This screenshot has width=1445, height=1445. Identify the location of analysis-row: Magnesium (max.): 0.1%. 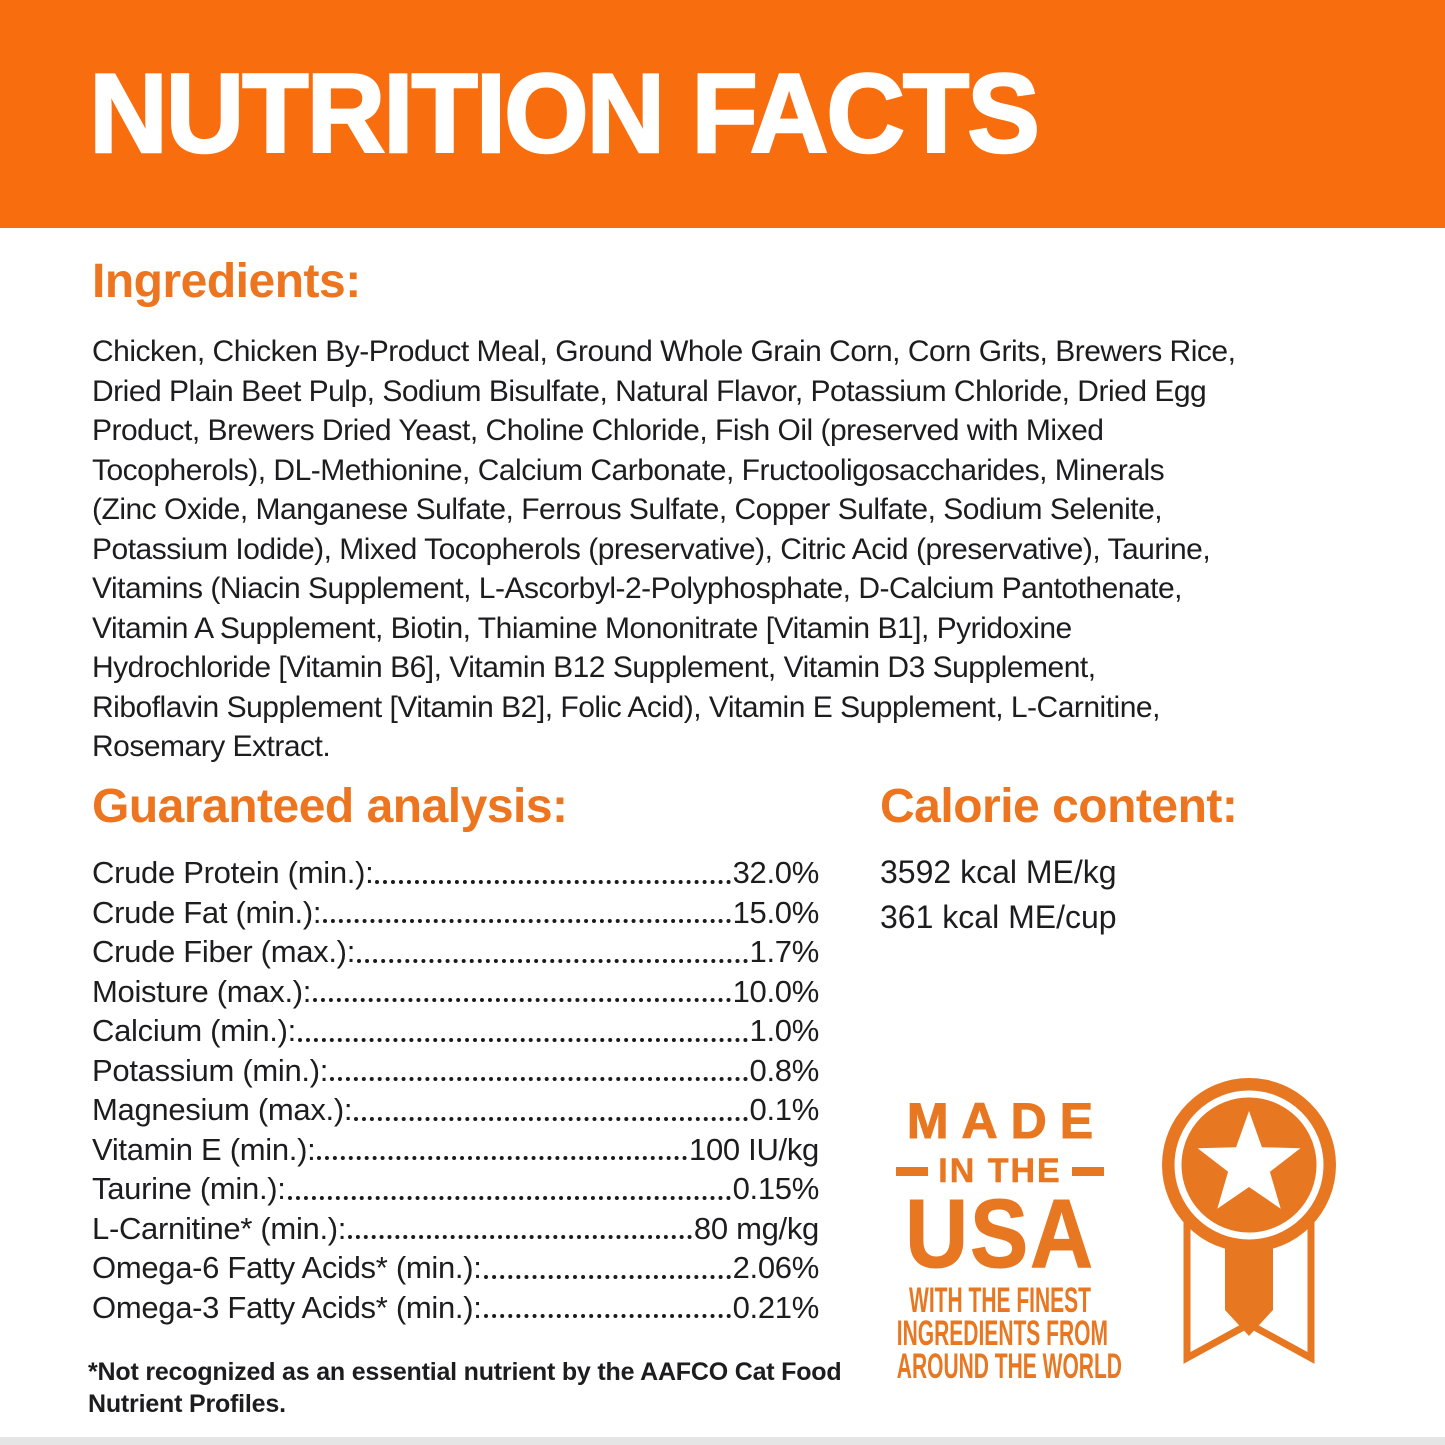
(455, 1110).